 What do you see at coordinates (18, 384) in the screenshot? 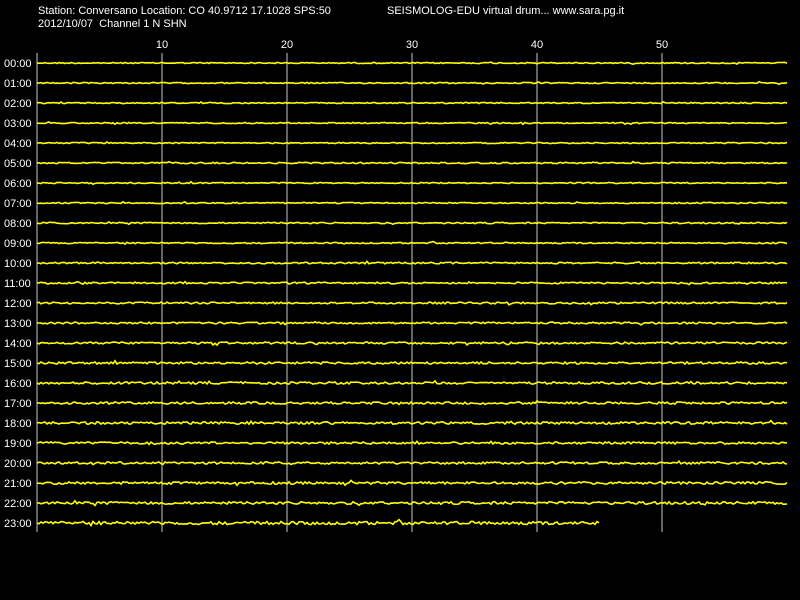
I see `row-time-label: 16:00` at bounding box center [18, 384].